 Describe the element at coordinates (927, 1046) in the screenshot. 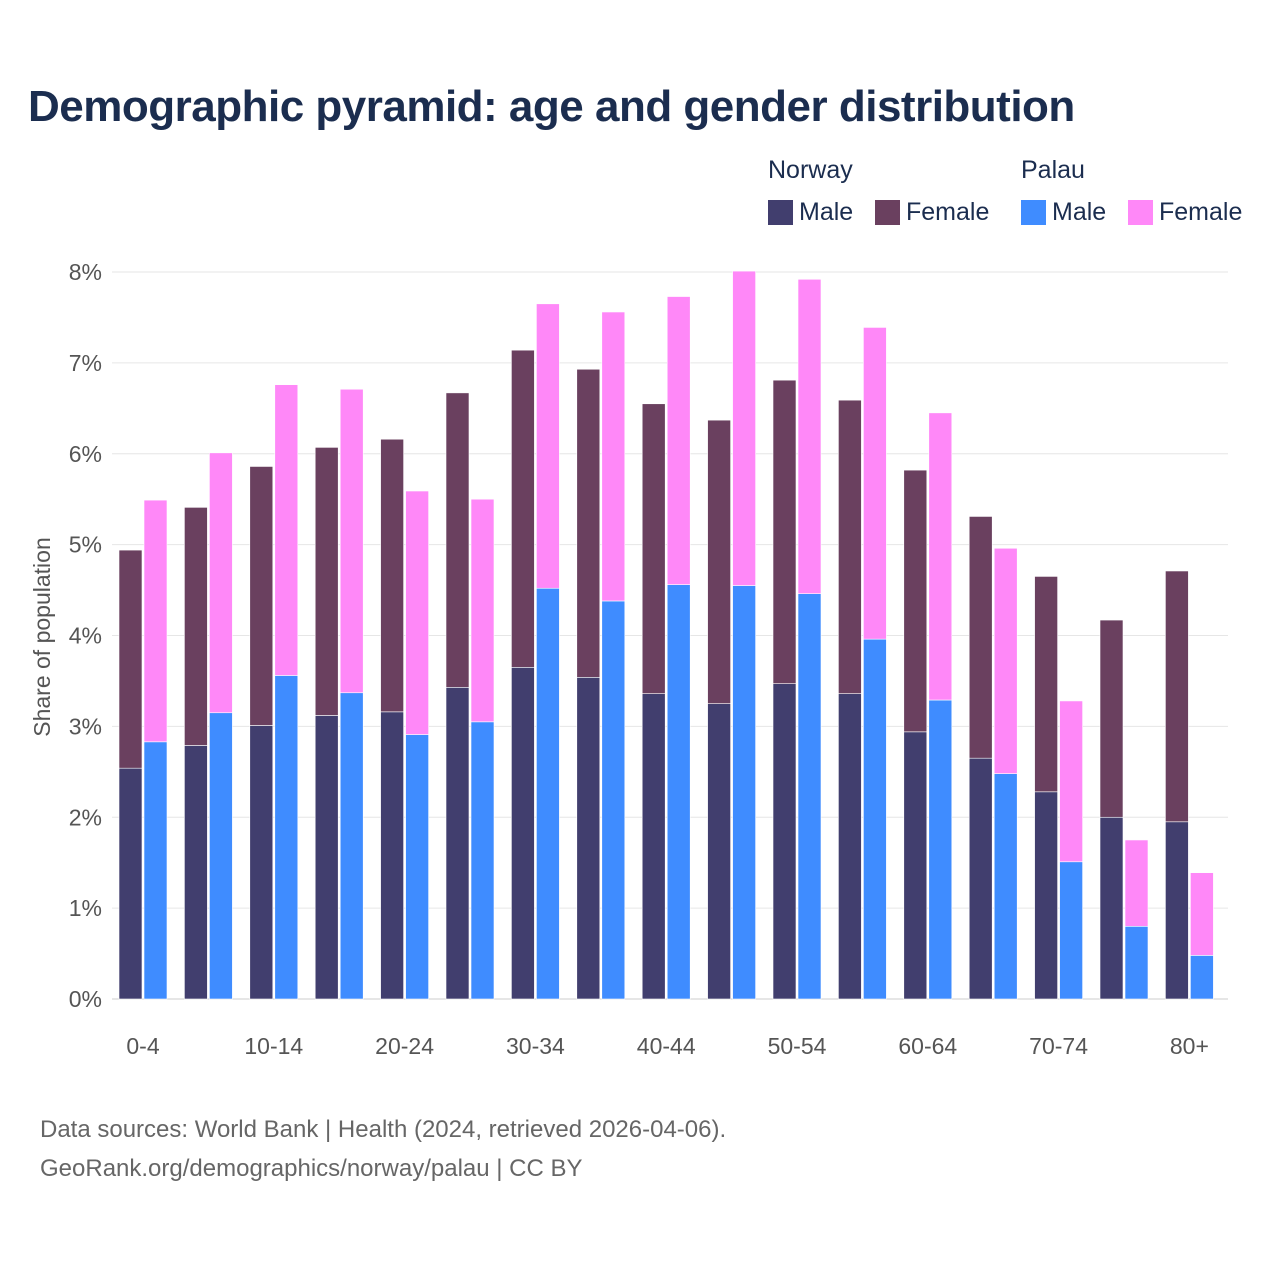

I see `x-tick-label: 60-64` at that location.